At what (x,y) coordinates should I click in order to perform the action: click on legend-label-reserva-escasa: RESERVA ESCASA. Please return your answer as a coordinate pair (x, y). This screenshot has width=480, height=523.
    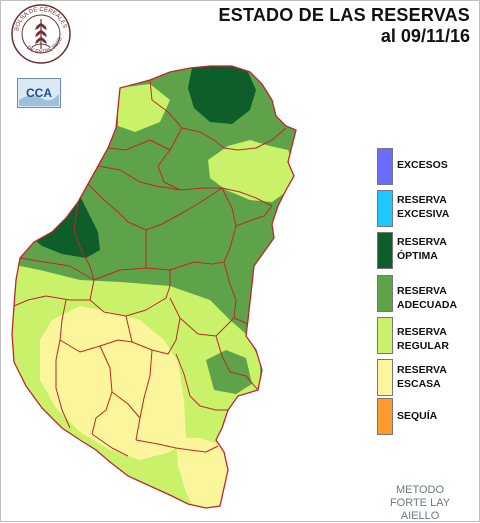
    Looking at the image, I should click on (422, 377).